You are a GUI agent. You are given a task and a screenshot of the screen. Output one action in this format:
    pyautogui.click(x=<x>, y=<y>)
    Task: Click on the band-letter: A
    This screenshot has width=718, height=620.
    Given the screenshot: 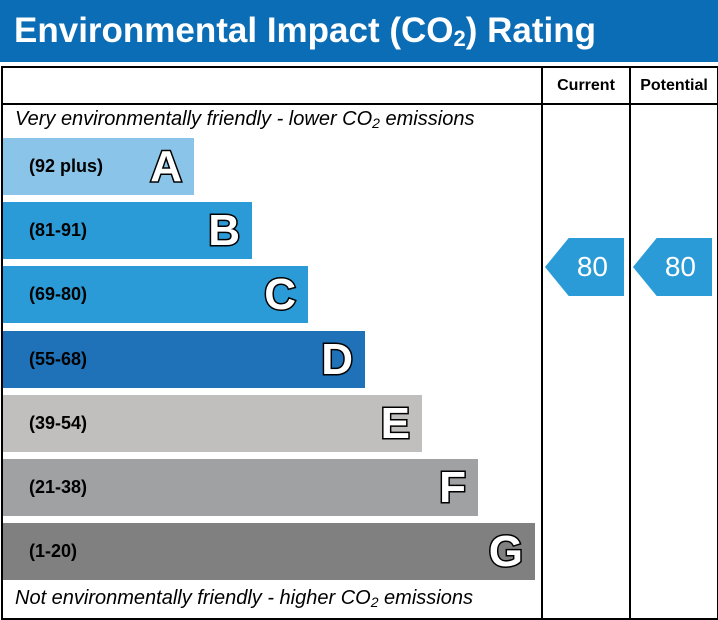 What is the action you would take?
    pyautogui.click(x=166, y=167)
    